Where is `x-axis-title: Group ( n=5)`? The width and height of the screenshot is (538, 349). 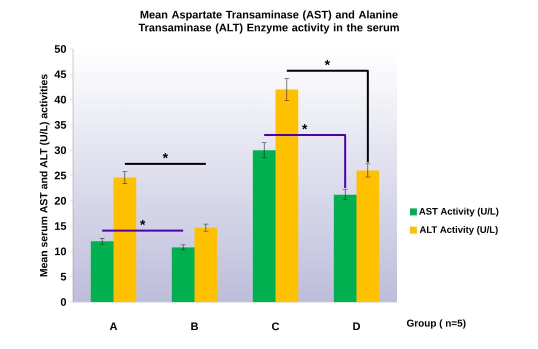
x-axis-title: Group ( n=5) is located at coordinates (436, 324).